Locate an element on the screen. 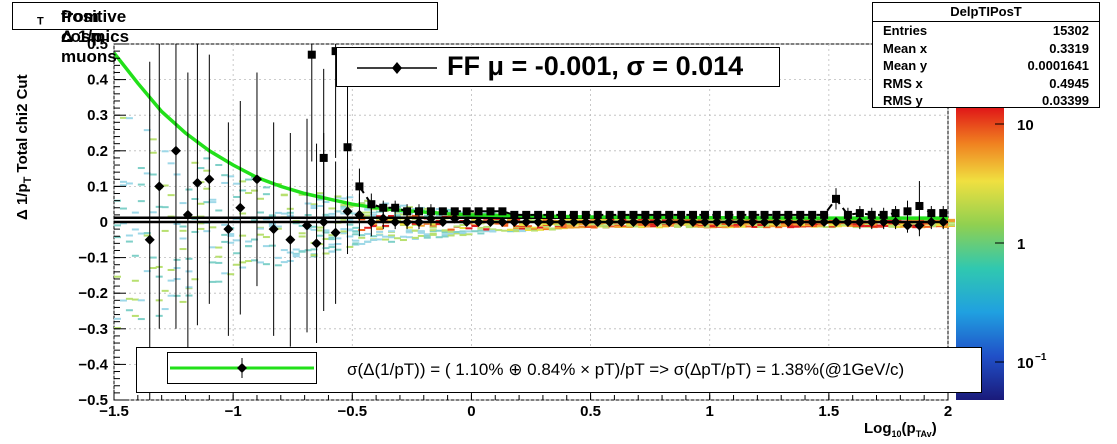 The image size is (1117, 444). x-tick-label: −1.5 is located at coordinates (114, 411).